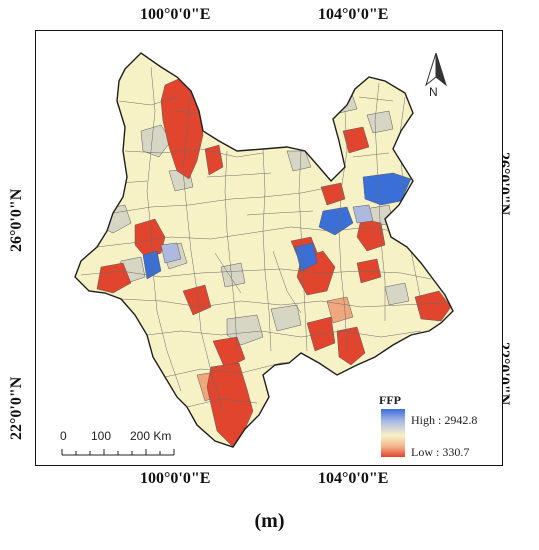 Image resolution: width=539 pixels, height=550 pixels. What do you see at coordinates (436, 69) in the screenshot?
I see `north-arrow-icon` at bounding box center [436, 69].